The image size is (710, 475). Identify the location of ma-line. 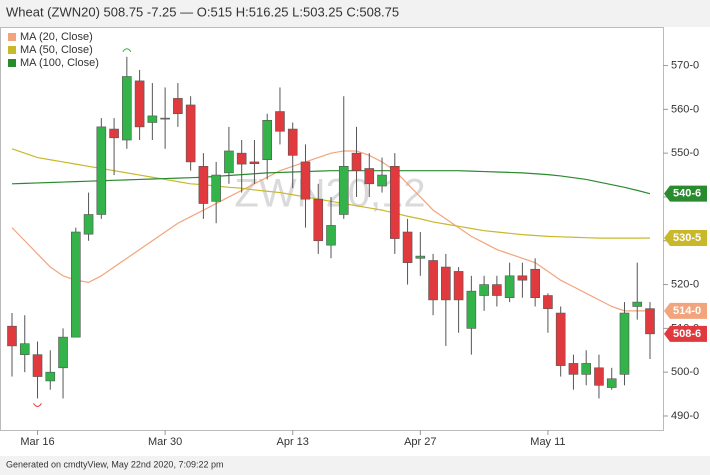
(331, 182).